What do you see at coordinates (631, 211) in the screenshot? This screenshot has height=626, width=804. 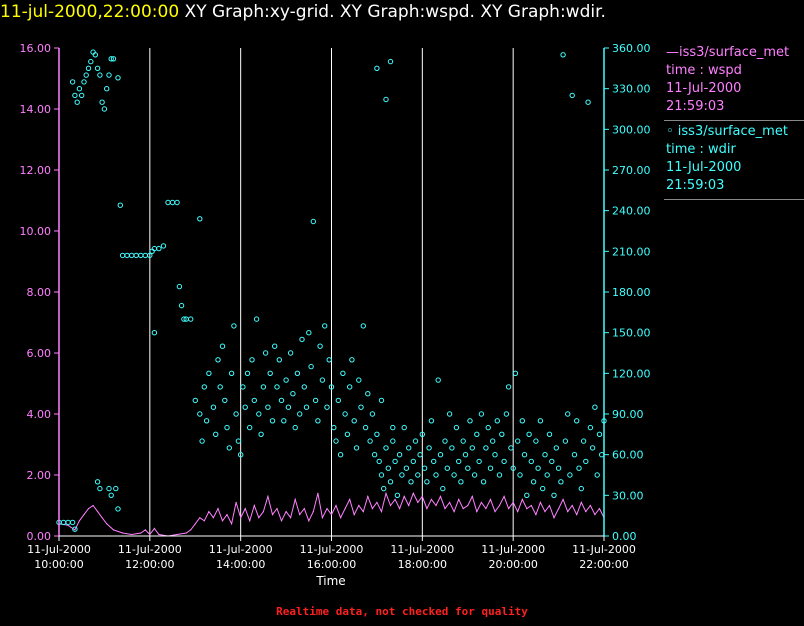 I see `y-right-tick-label: 240.00` at bounding box center [631, 211].